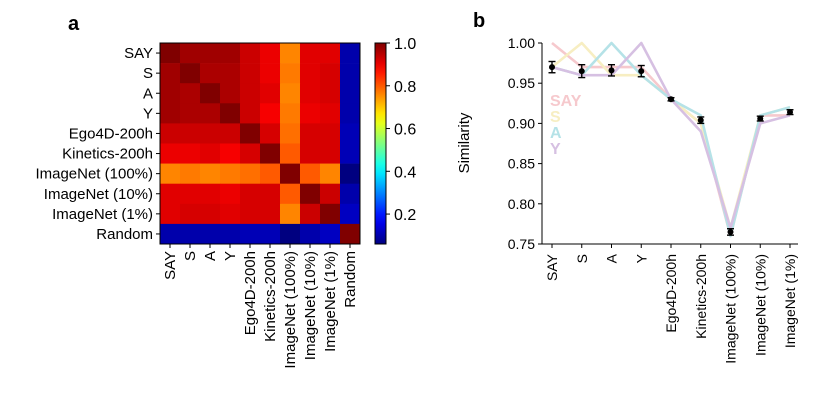 The image size is (831, 409). What do you see at coordinates (555, 117) in the screenshot?
I see `legend-entry-s: S` at bounding box center [555, 117].